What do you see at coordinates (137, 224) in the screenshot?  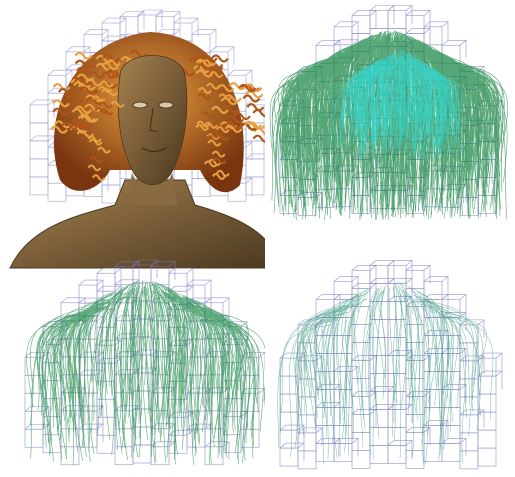 I see `shoulders` at bounding box center [137, 224].